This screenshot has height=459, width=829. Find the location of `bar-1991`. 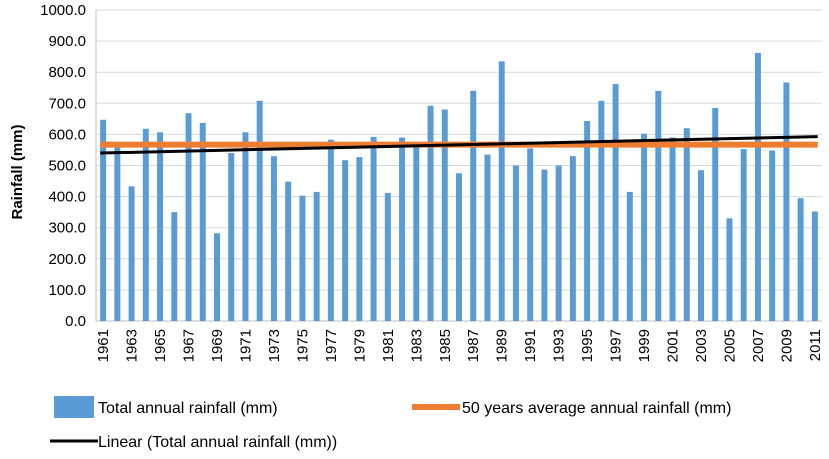

bar-1991 is located at coordinates (530, 234).